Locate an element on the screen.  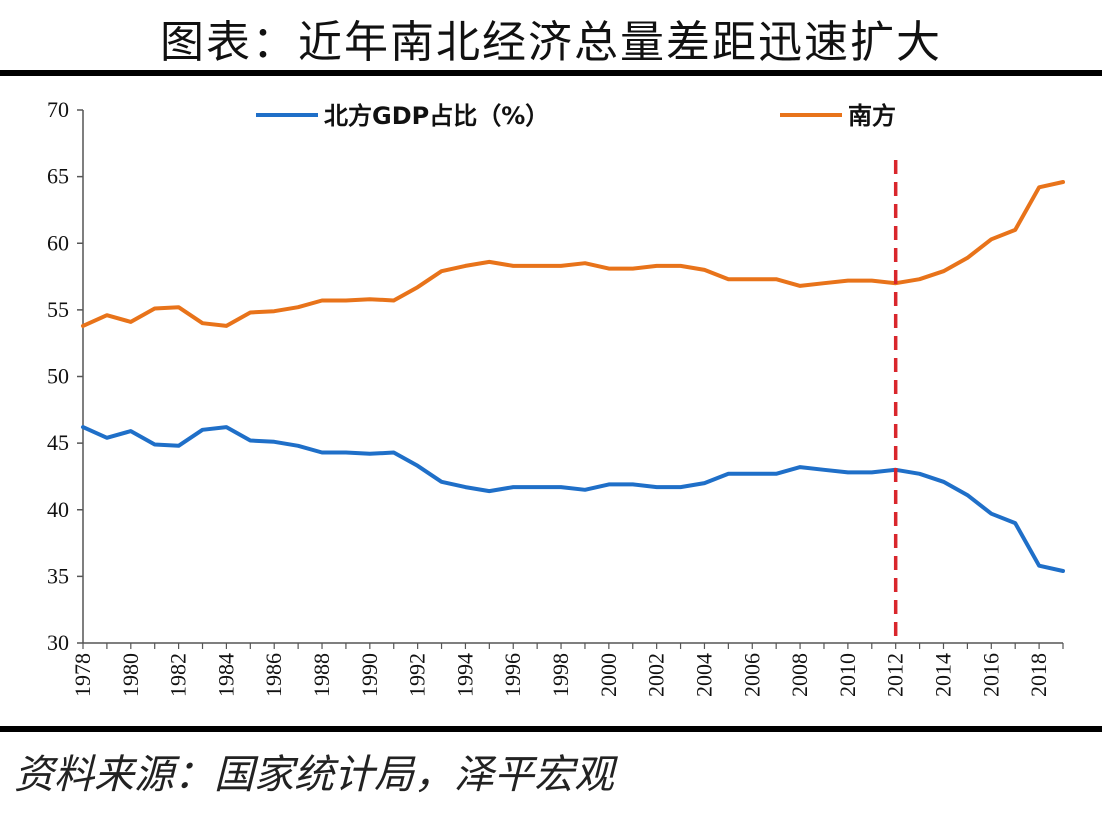
legend-label-south: 南方 is located at coordinates (872, 116).